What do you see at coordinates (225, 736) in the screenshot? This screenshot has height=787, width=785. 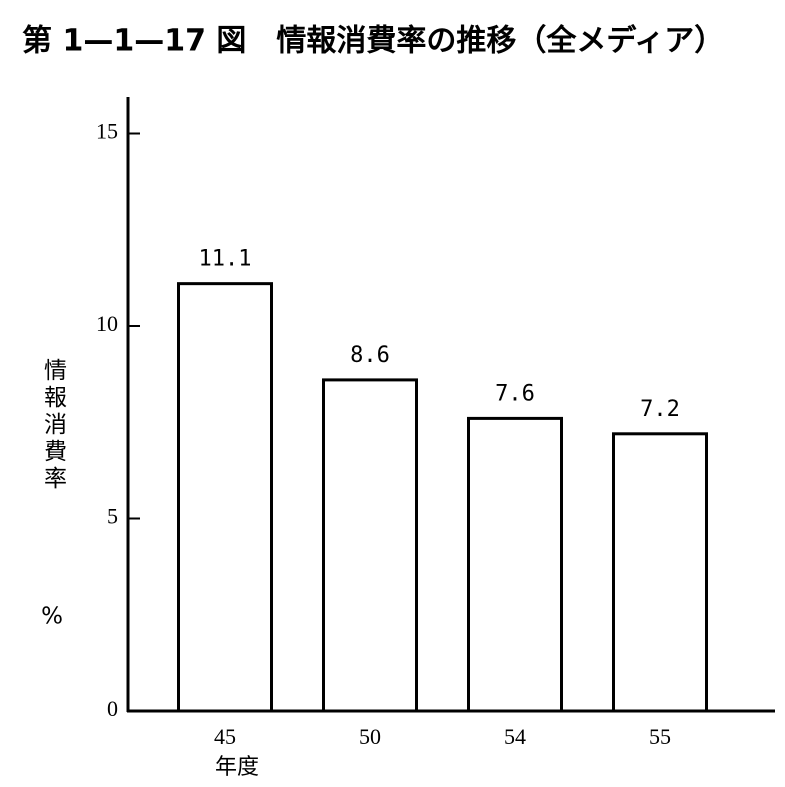 I see `x-tick-label: 45` at bounding box center [225, 736].